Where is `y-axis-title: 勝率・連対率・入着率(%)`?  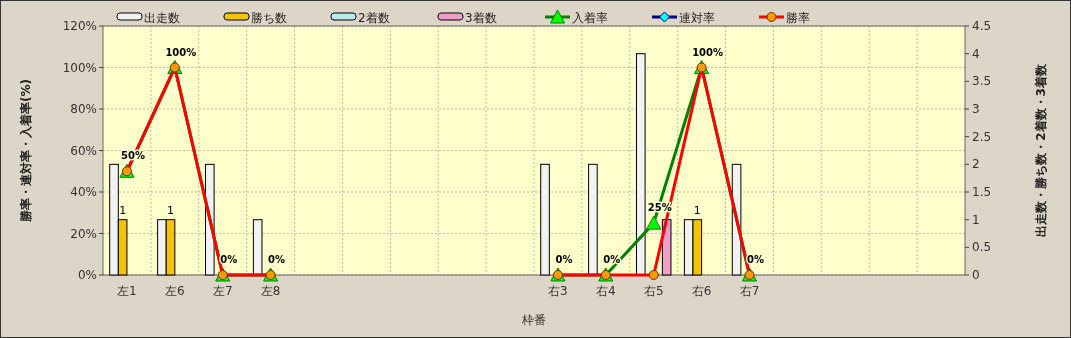 y-axis-title: 勝率・連対率・入着率(%) is located at coordinates (26, 151).